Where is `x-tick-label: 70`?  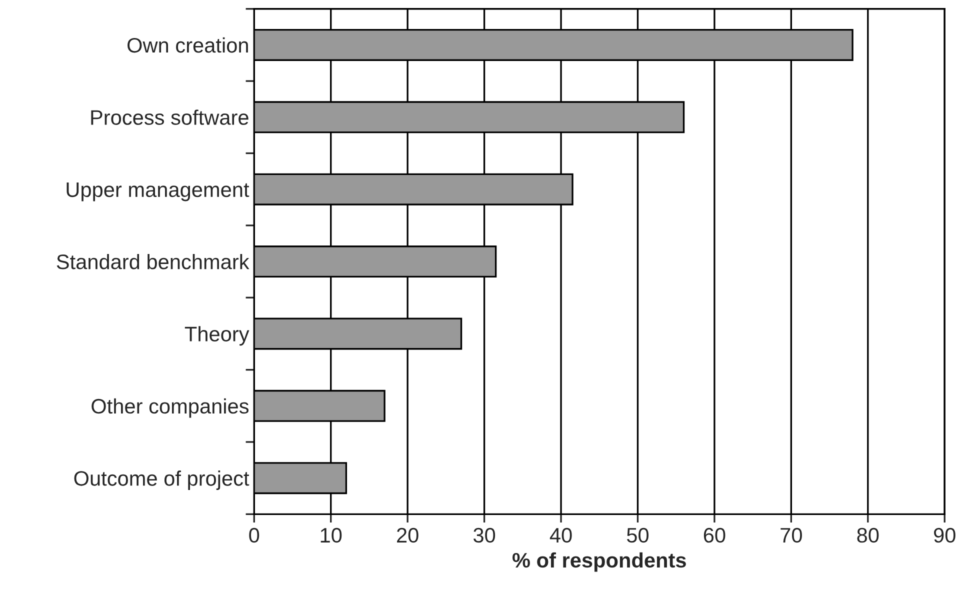
x-tick-label: 70 is located at coordinates (791, 535).